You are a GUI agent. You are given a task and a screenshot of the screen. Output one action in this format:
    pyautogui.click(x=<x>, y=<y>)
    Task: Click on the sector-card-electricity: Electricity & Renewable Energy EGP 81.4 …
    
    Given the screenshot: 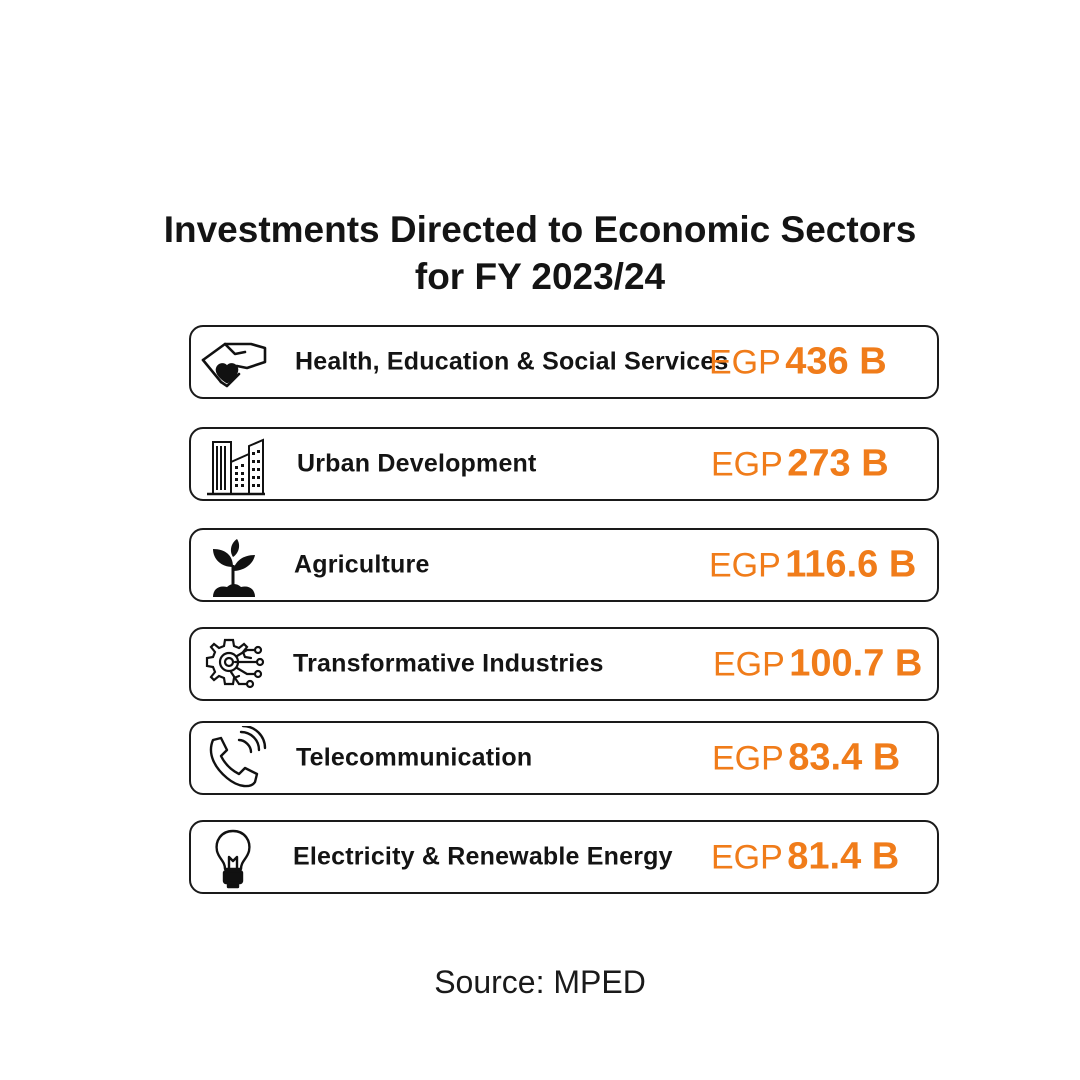 What is the action you would take?
    pyautogui.click(x=564, y=857)
    